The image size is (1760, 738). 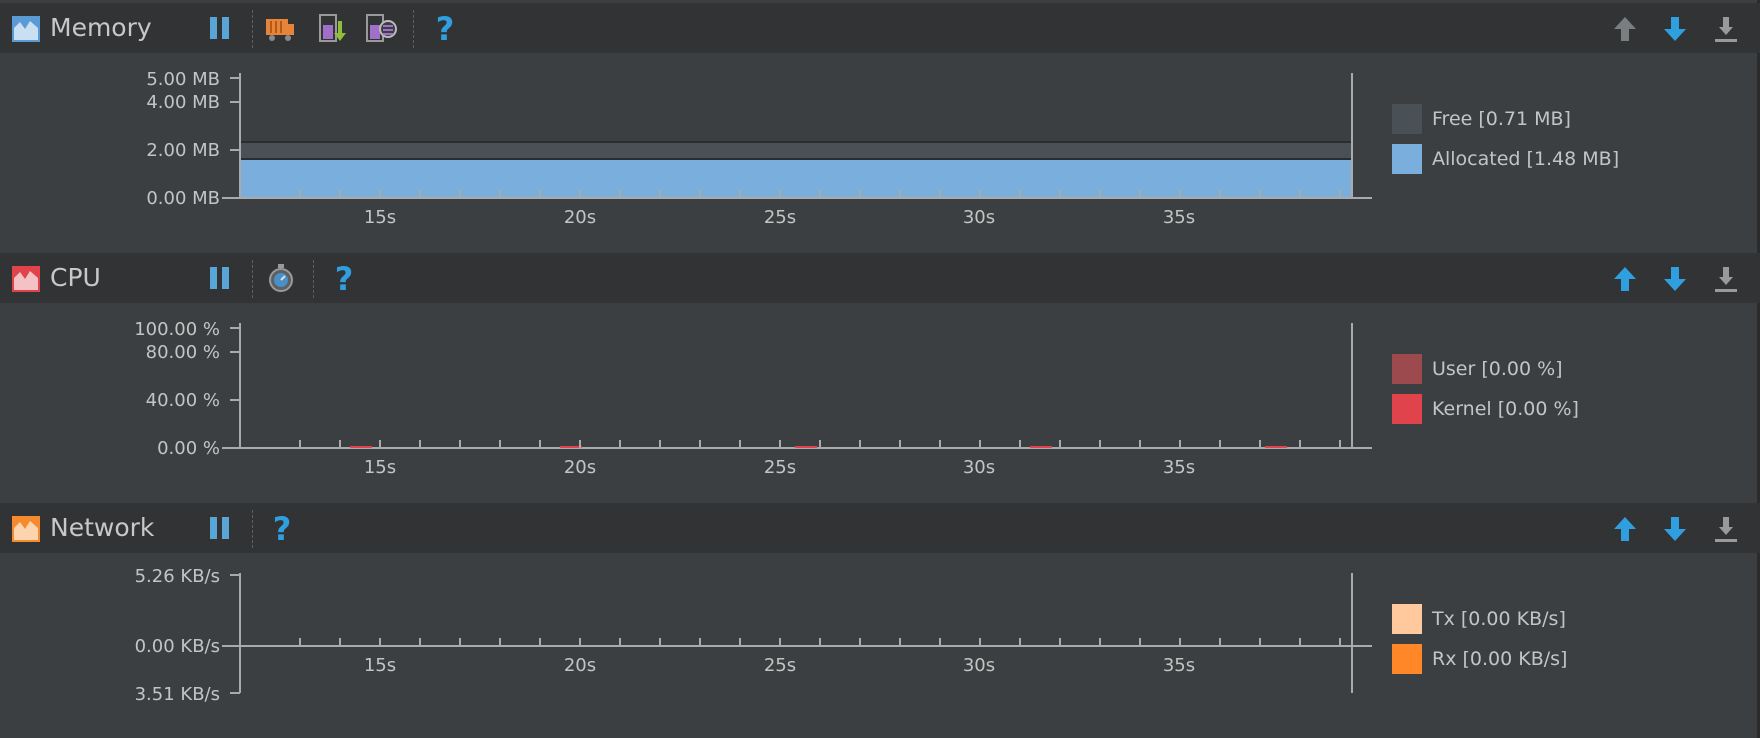 I want to click on cpu-x-tick-label: 30s, so click(x=979, y=467).